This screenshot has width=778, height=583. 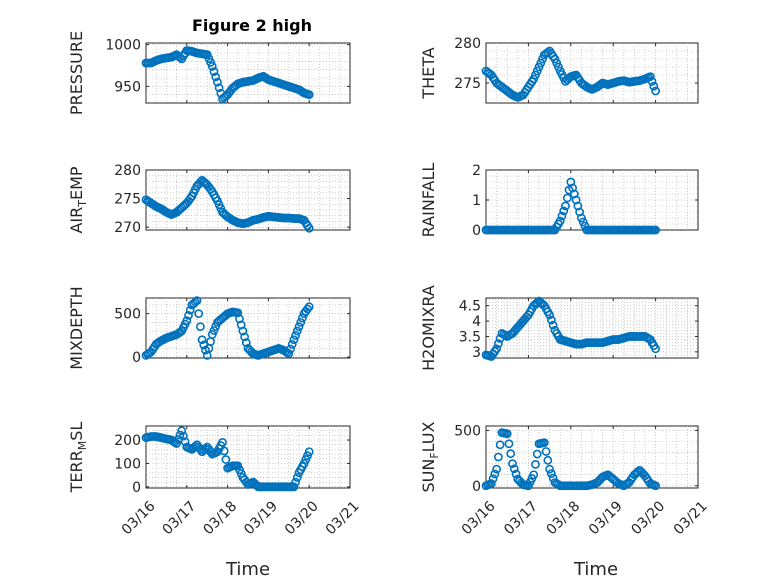 What do you see at coordinates (127, 87) in the screenshot?
I see `y-tick-label: 950` at bounding box center [127, 87].